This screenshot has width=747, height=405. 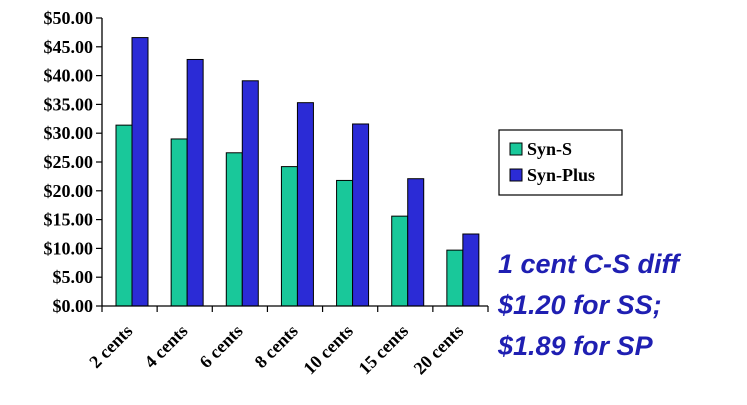 I want to click on y-tick-label: $40.00, so click(x=69, y=76).